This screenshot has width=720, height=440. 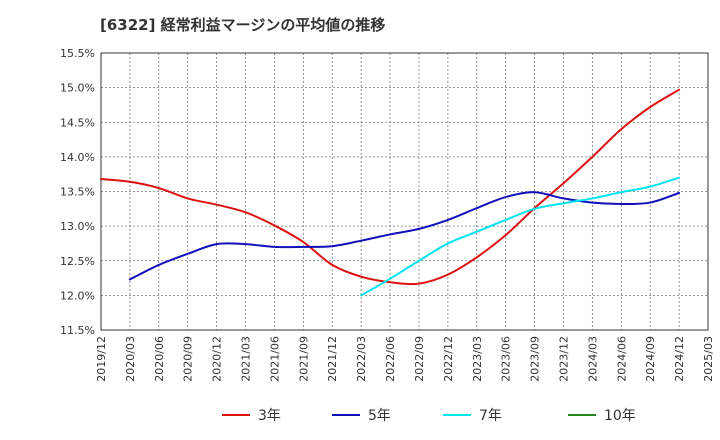 What do you see at coordinates (77, 261) in the screenshot?
I see `y-tick-label: 12.5%` at bounding box center [77, 261].